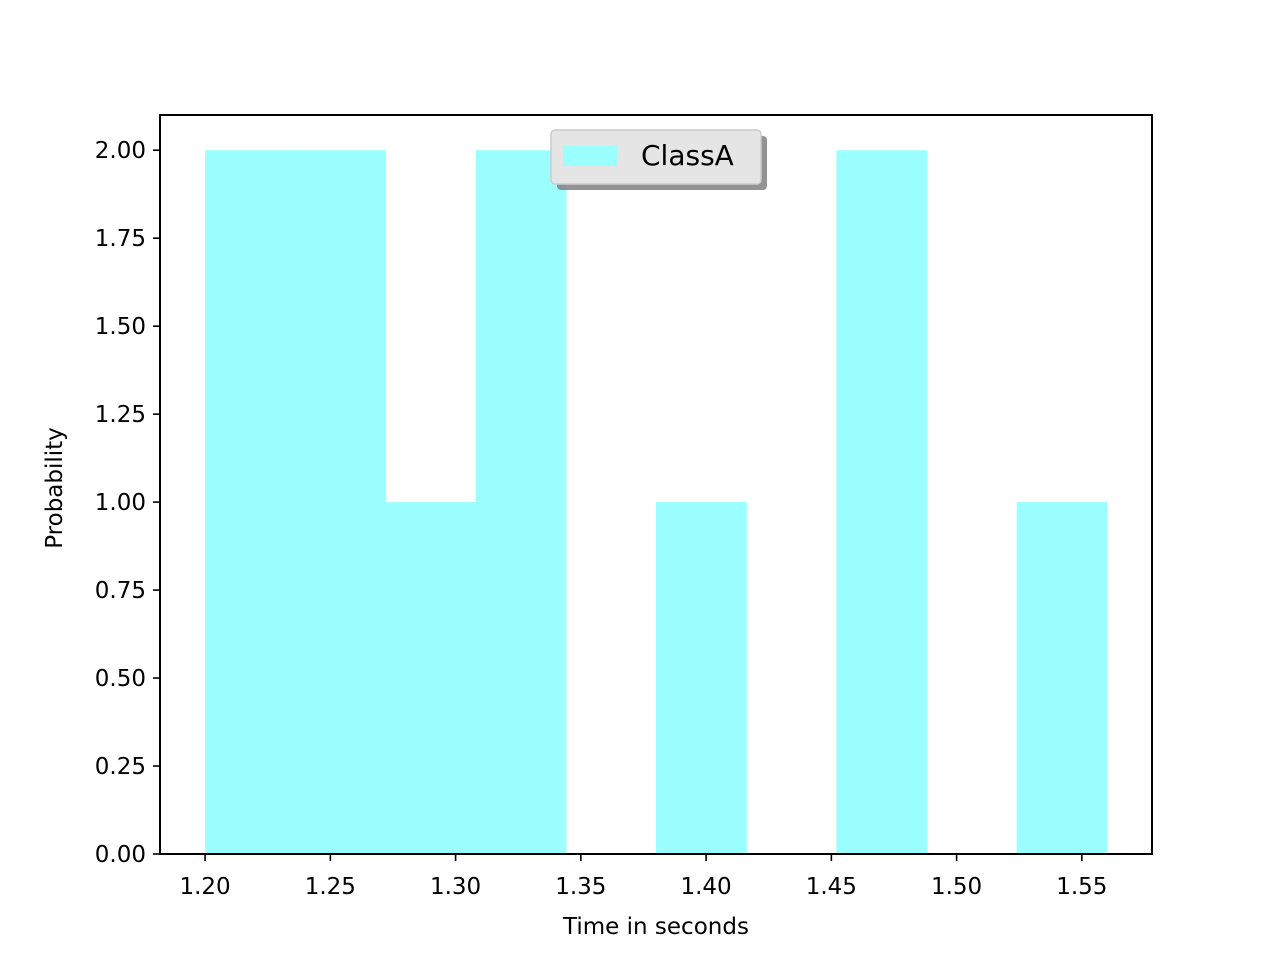 This screenshot has width=1280, height=960. Describe the element at coordinates (705, 887) in the screenshot. I see `x-tick-label: 1.40` at that location.